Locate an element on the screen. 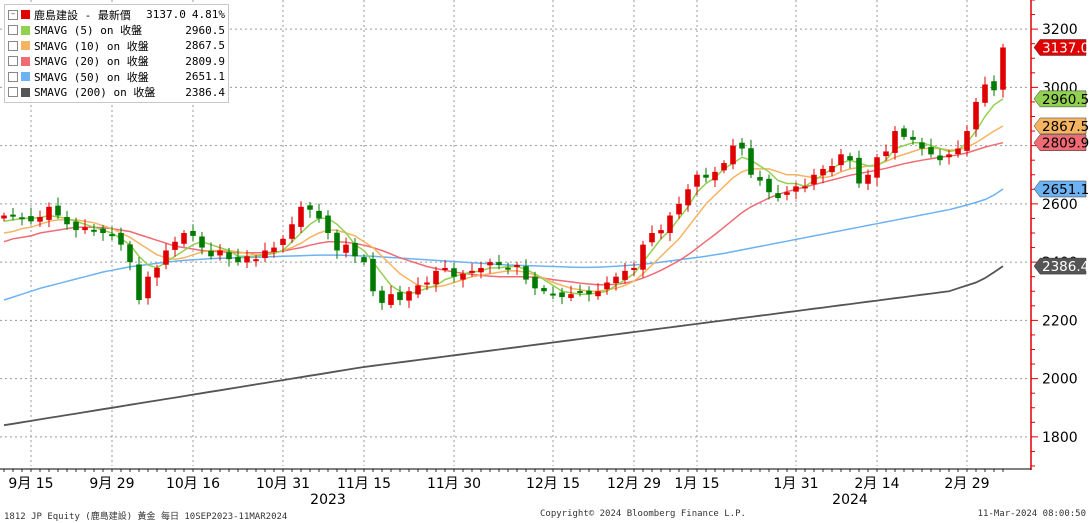 Image resolution: width=1090 pixels, height=523 pixels. legend-title: 鹿島建設 - 最新價 is located at coordinates (82, 15).